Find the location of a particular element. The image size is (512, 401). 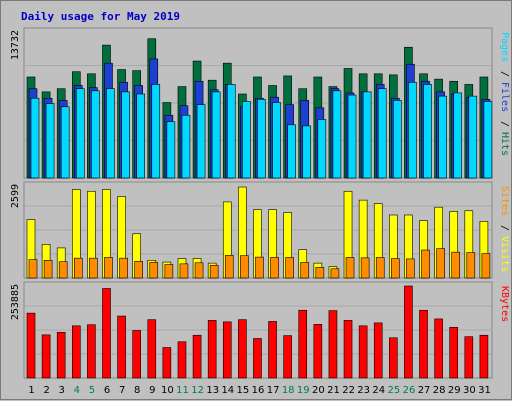

x-tick-label-day-4: 4 is located at coordinates (77, 390).